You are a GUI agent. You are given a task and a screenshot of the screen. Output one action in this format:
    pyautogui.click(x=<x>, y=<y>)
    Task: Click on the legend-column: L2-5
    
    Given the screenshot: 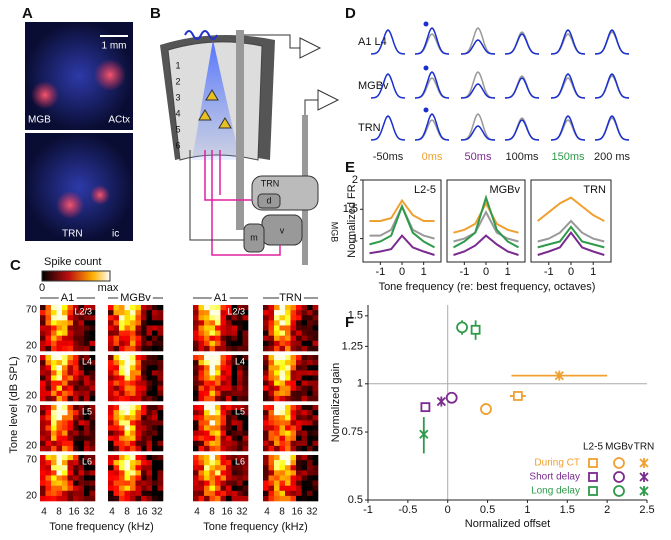 What is the action you would take?
    pyautogui.click(x=593, y=447)
    